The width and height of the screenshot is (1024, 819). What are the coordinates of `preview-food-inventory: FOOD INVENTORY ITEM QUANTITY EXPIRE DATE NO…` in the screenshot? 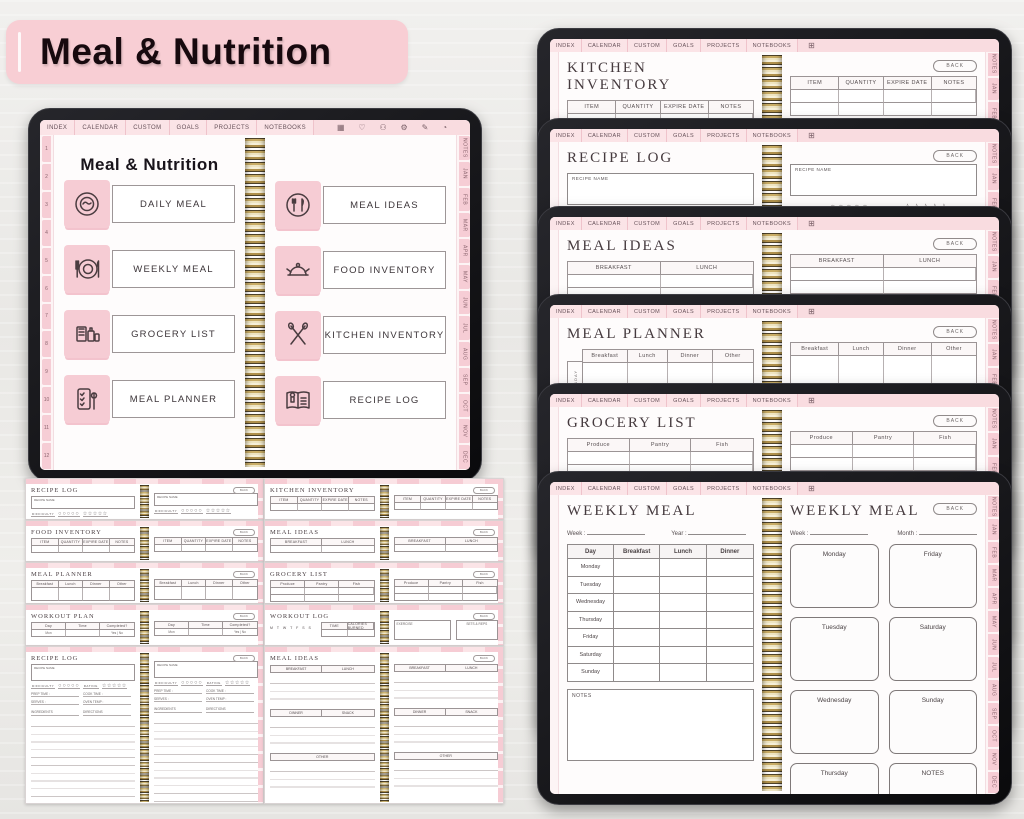 It's located at (144, 541).